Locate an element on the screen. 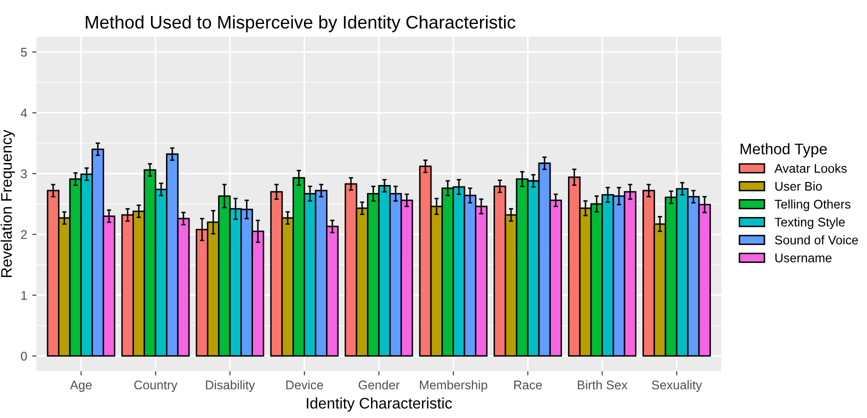 The width and height of the screenshot is (867, 418). legend-title: Method Type is located at coordinates (783, 150).